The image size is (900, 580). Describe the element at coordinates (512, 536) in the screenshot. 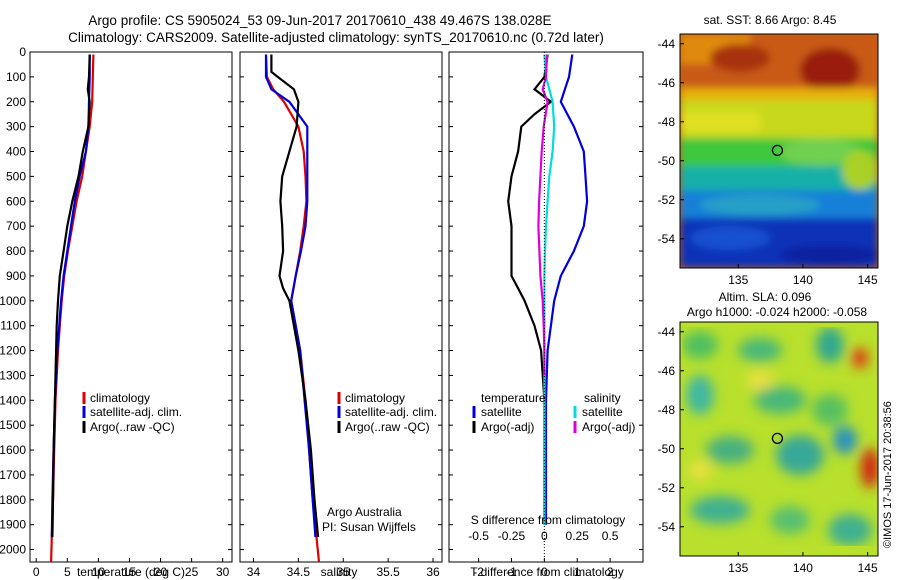

I see `s-tick-label: -0.25` at that location.